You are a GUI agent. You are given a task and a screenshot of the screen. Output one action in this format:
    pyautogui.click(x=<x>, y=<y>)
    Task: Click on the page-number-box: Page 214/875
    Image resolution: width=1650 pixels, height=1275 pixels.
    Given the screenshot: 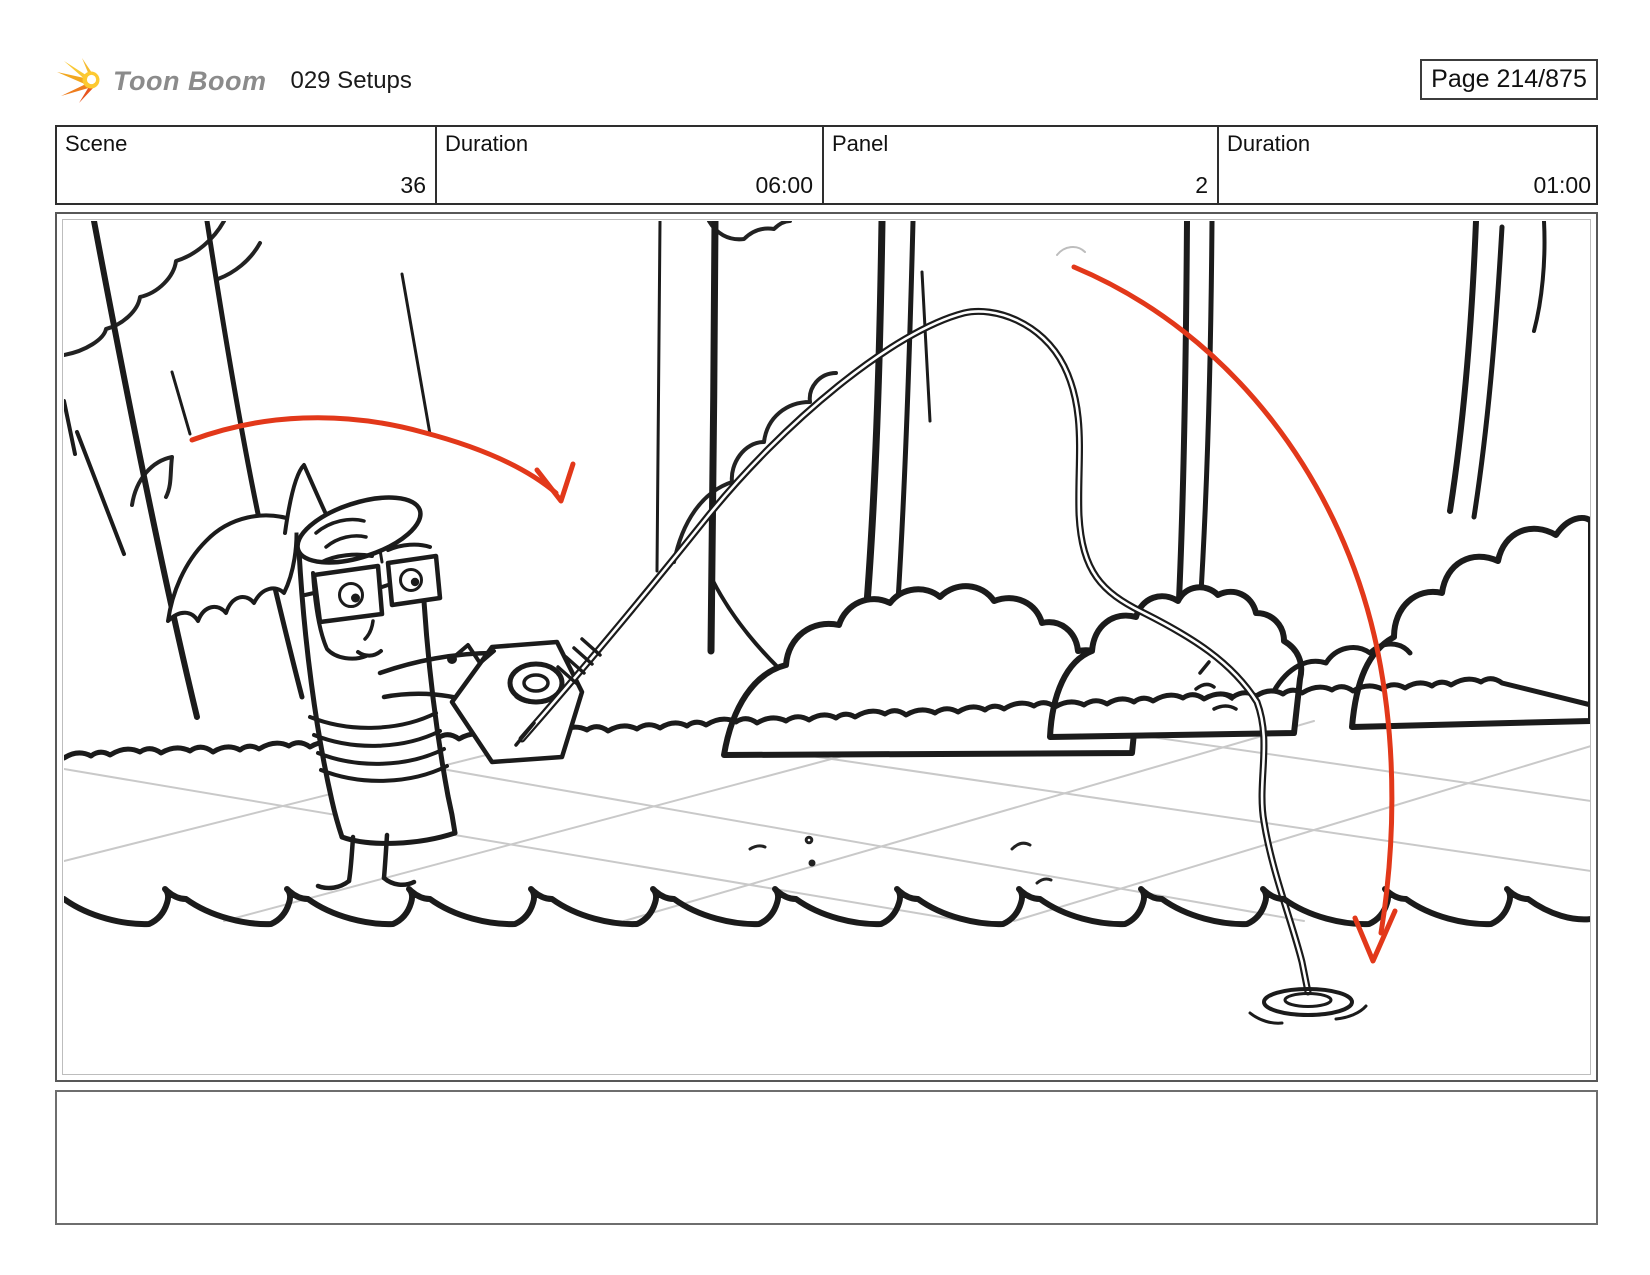 What is the action you would take?
    pyautogui.click(x=1509, y=79)
    